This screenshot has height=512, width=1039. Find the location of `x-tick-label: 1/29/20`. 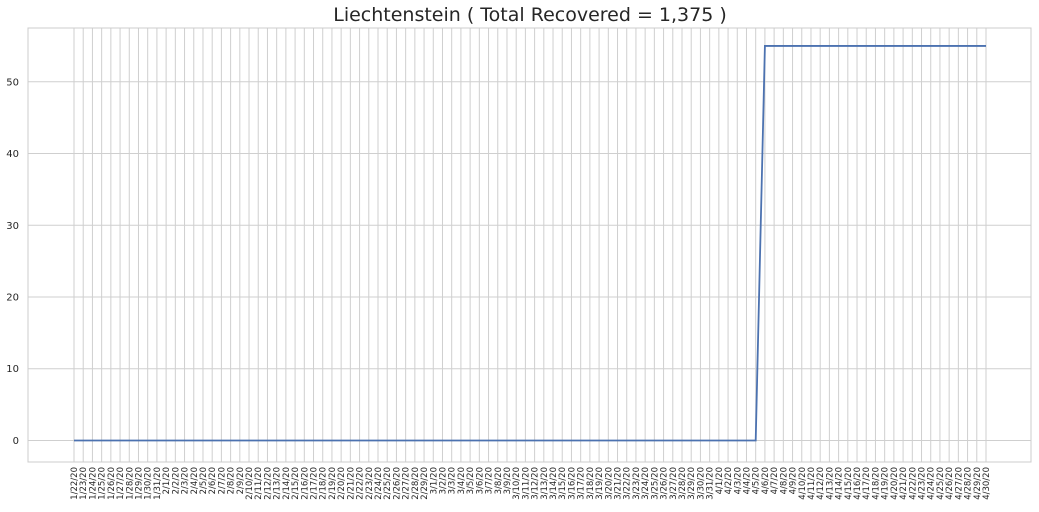

x-tick-label: 1/29/20 is located at coordinates (139, 483).